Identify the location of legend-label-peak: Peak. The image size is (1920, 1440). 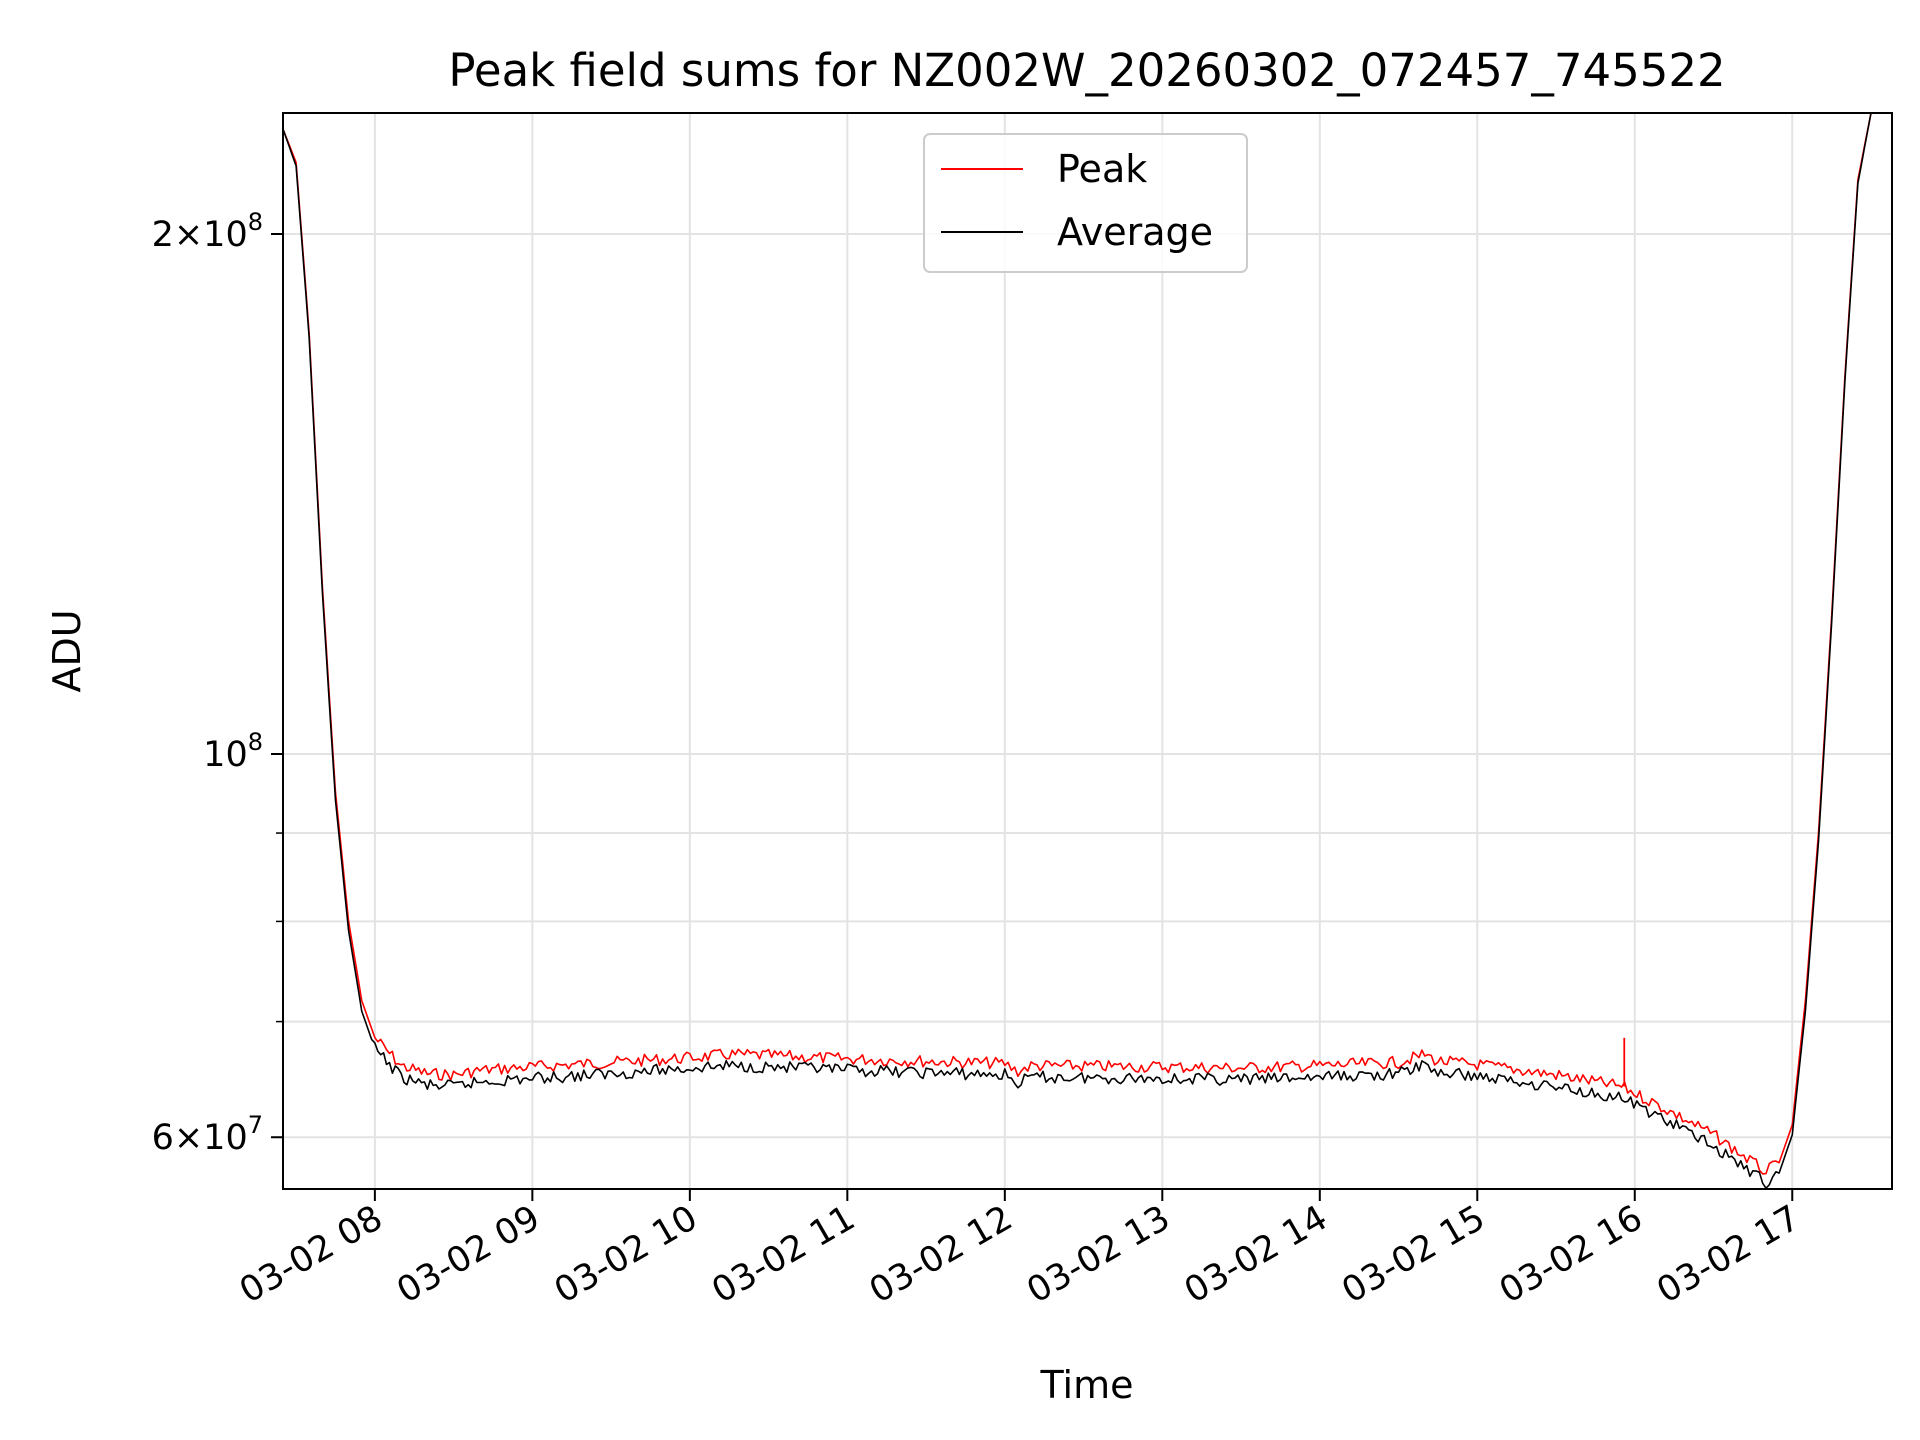
(1102, 169).